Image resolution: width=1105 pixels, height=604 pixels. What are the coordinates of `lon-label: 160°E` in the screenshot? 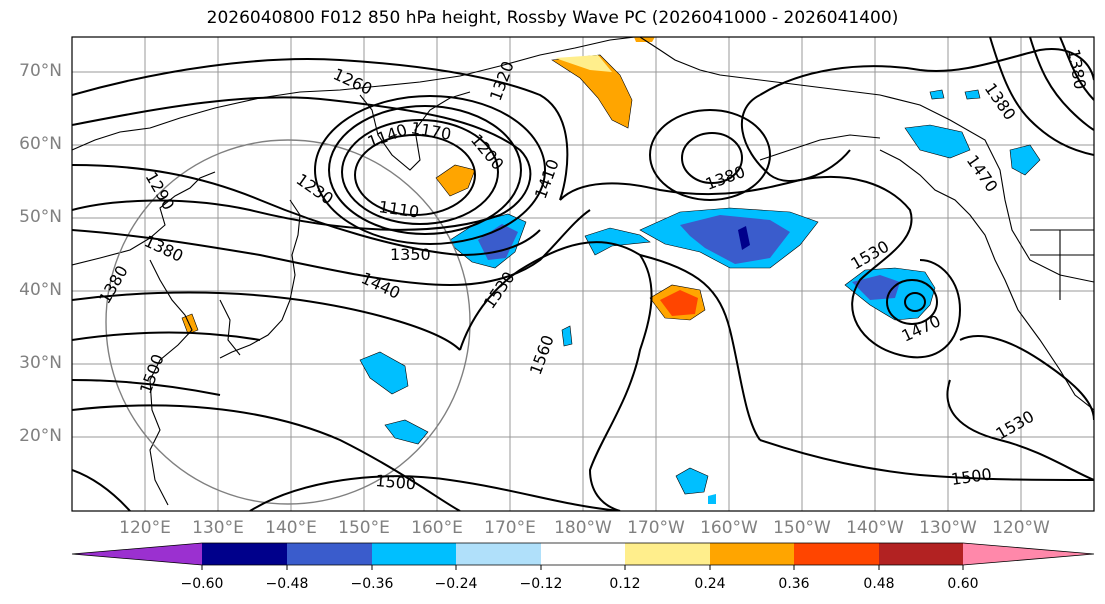 It's located at (437, 528).